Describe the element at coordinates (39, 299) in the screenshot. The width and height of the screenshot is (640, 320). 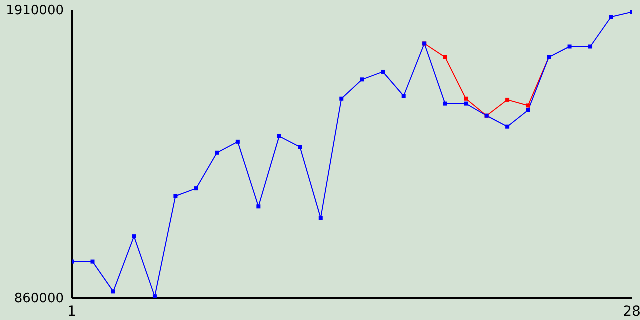
I see `y-tick-label: 860000` at that location.